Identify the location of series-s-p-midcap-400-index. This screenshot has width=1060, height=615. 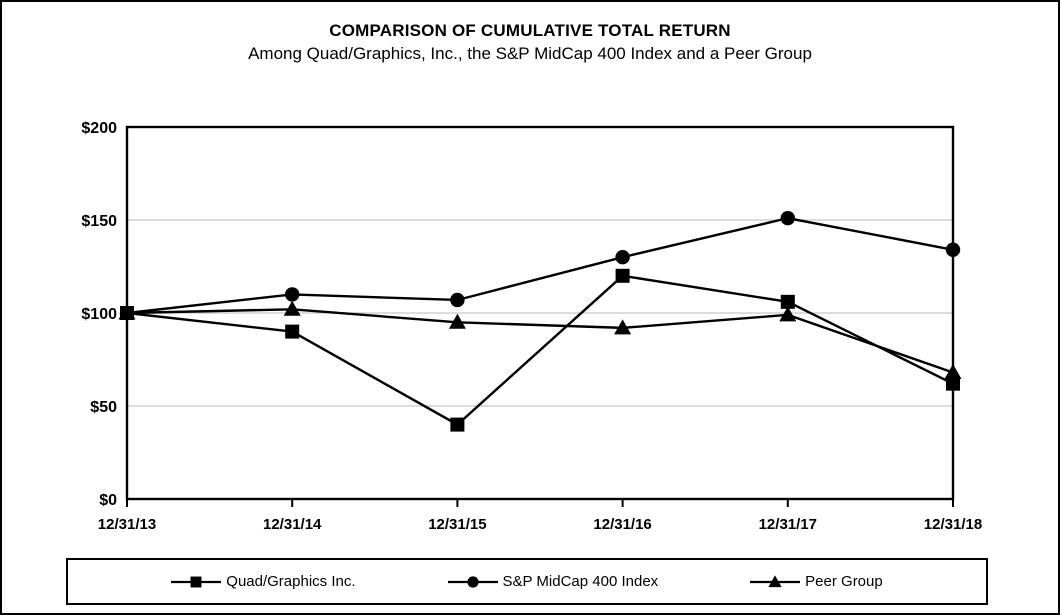
(540, 265).